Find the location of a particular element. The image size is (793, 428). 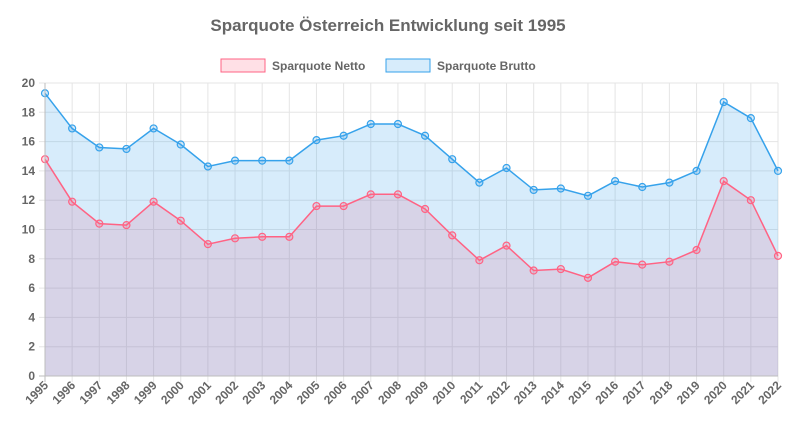

y-axis-ticks: 0 2 4 6 8 10 12 14 16 18 20 is located at coordinates (29, 229).